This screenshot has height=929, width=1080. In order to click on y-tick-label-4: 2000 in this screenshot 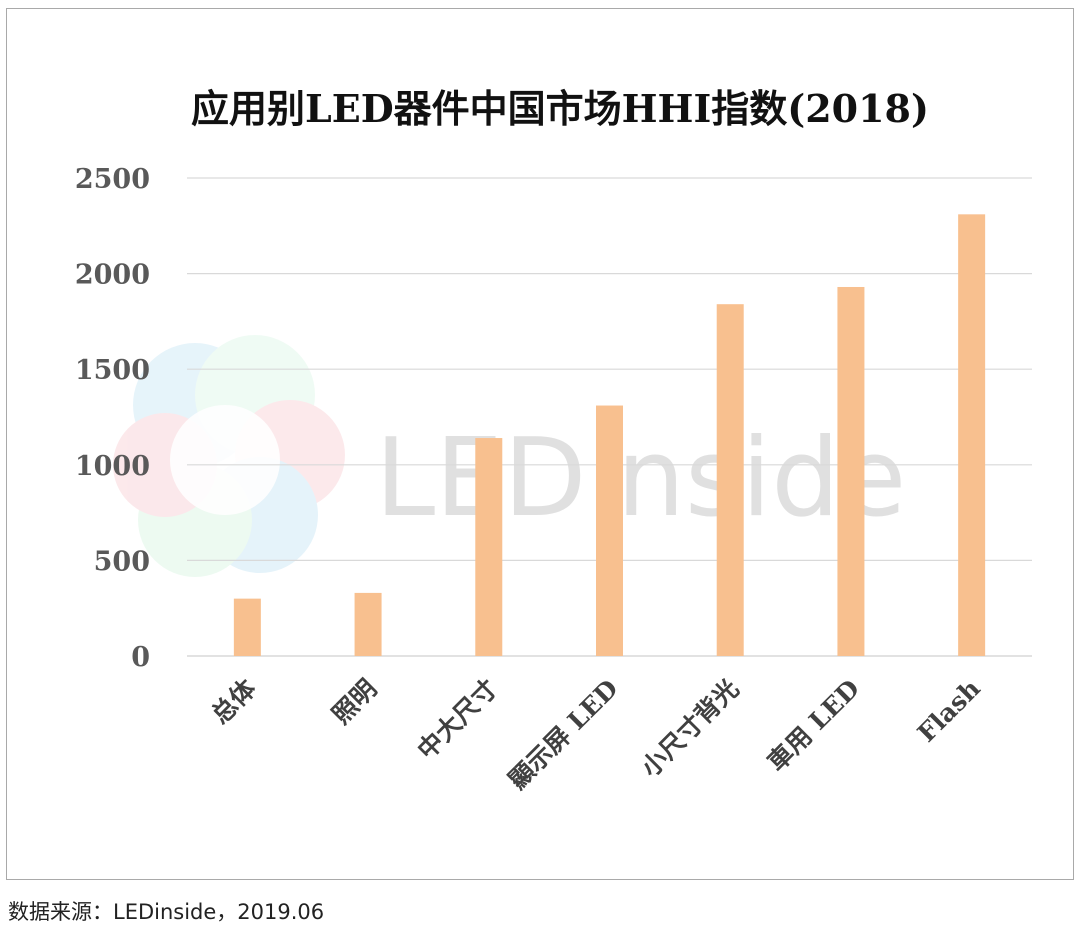, I will do `click(112, 275)`.